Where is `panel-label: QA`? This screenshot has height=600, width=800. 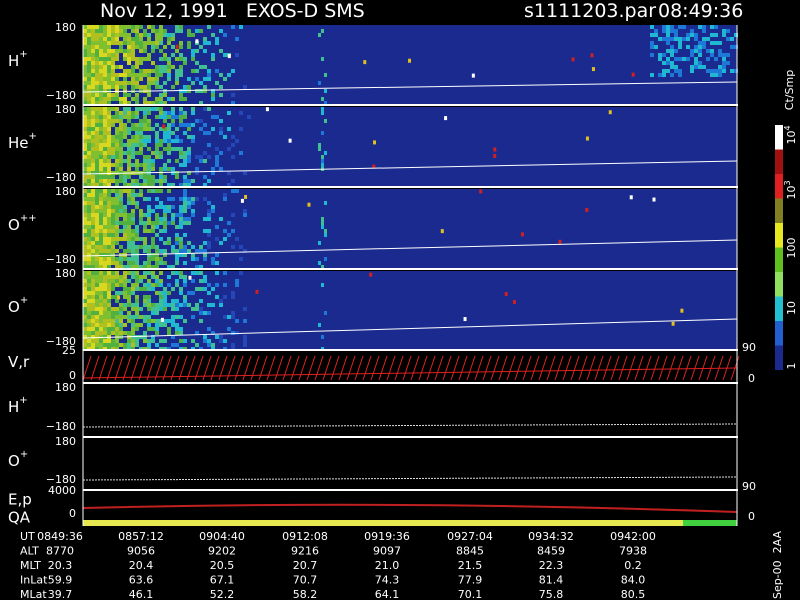 panel-label: QA is located at coordinates (19, 518).